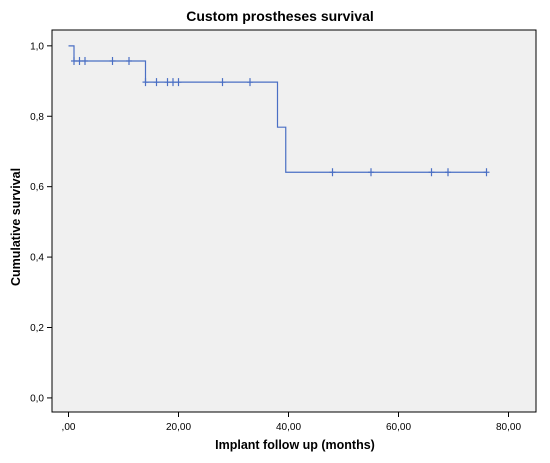 The height and width of the screenshot is (463, 550). What do you see at coordinates (16, 227) in the screenshot?
I see `y-axis-title: Cumulative survival` at bounding box center [16, 227].